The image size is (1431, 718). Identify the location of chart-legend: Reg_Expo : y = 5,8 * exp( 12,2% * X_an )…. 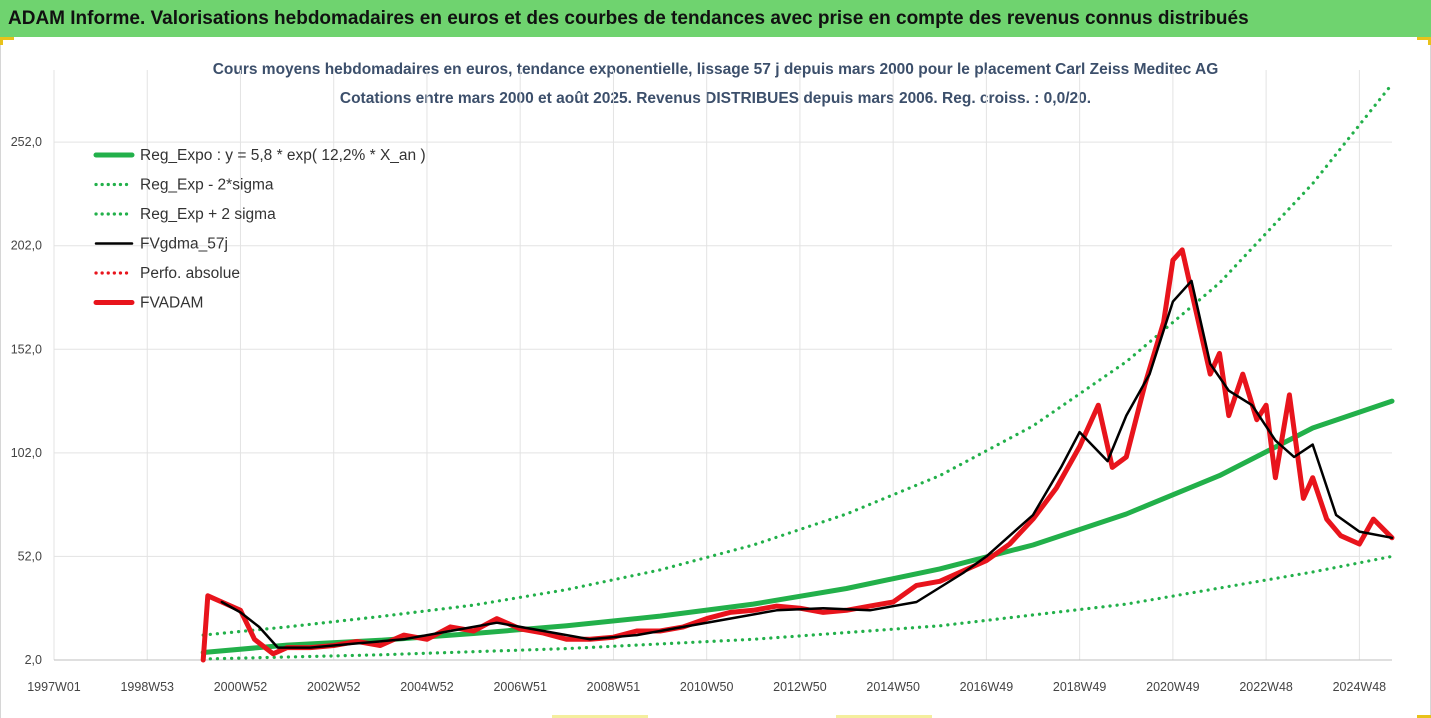
(259, 229).